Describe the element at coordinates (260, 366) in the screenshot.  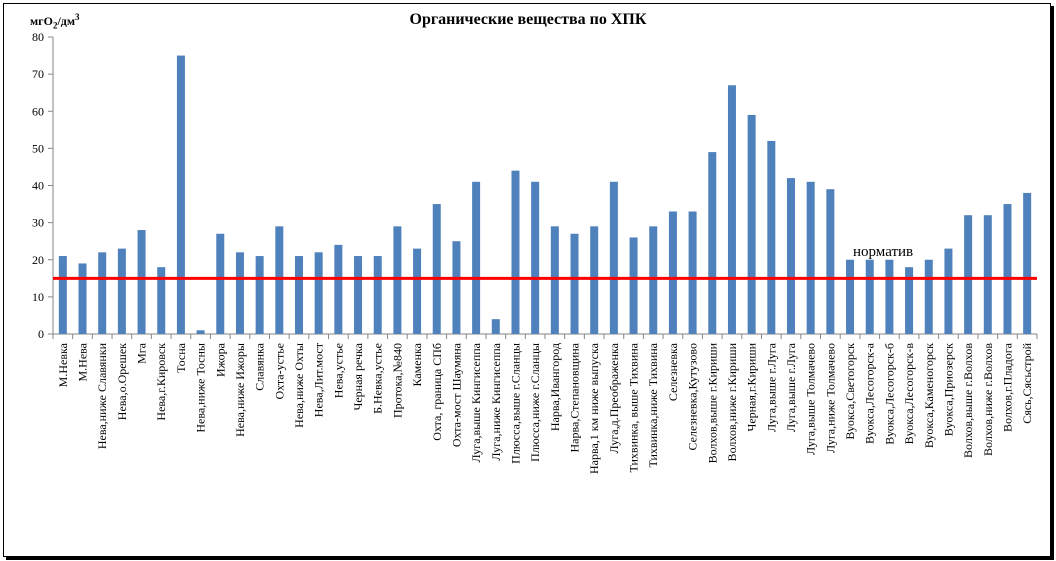
I see `x-tick-label: Славянка` at that location.